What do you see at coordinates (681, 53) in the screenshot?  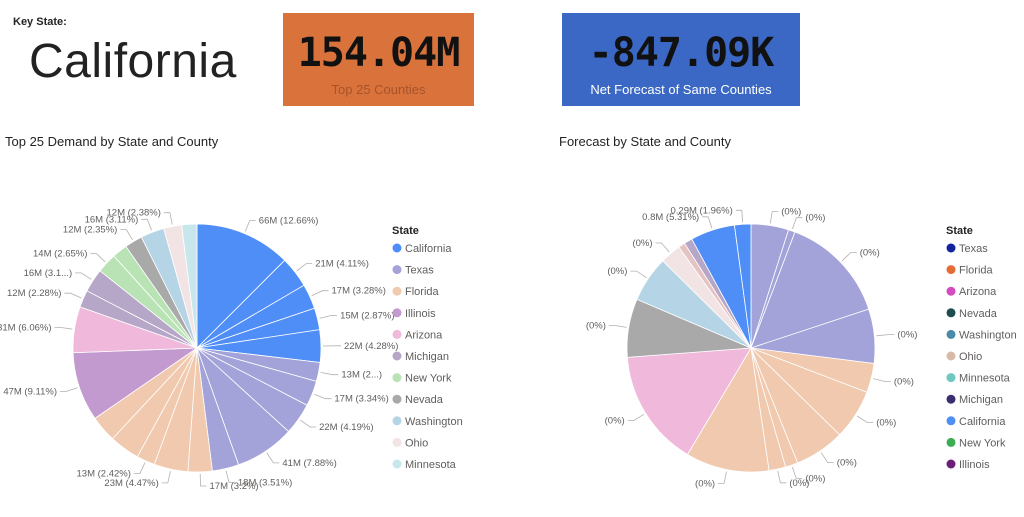 I see `net-forecast-value: -847.09K` at bounding box center [681, 53].